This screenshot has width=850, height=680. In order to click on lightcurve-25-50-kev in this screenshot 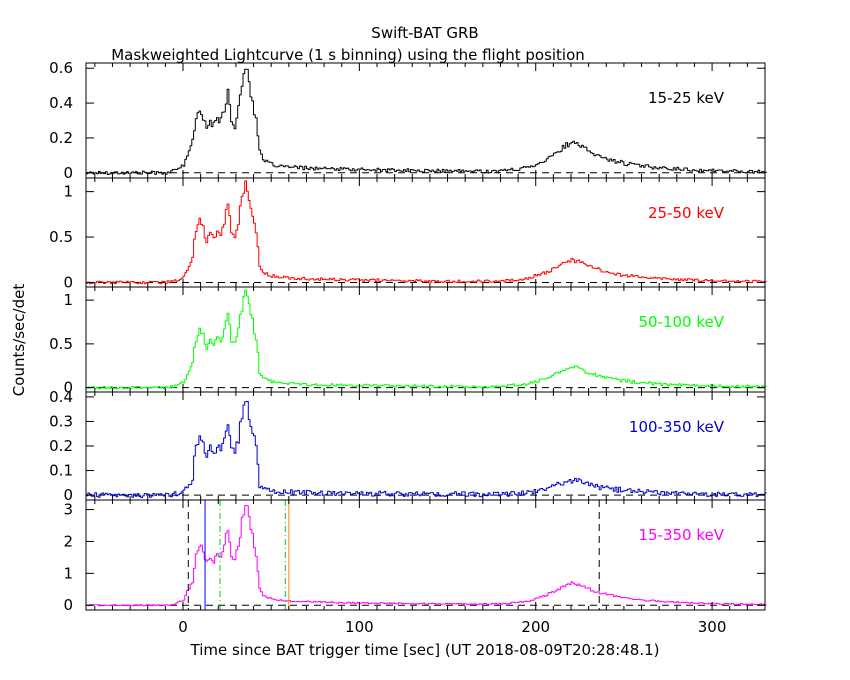, I will do `click(426, 232)`.